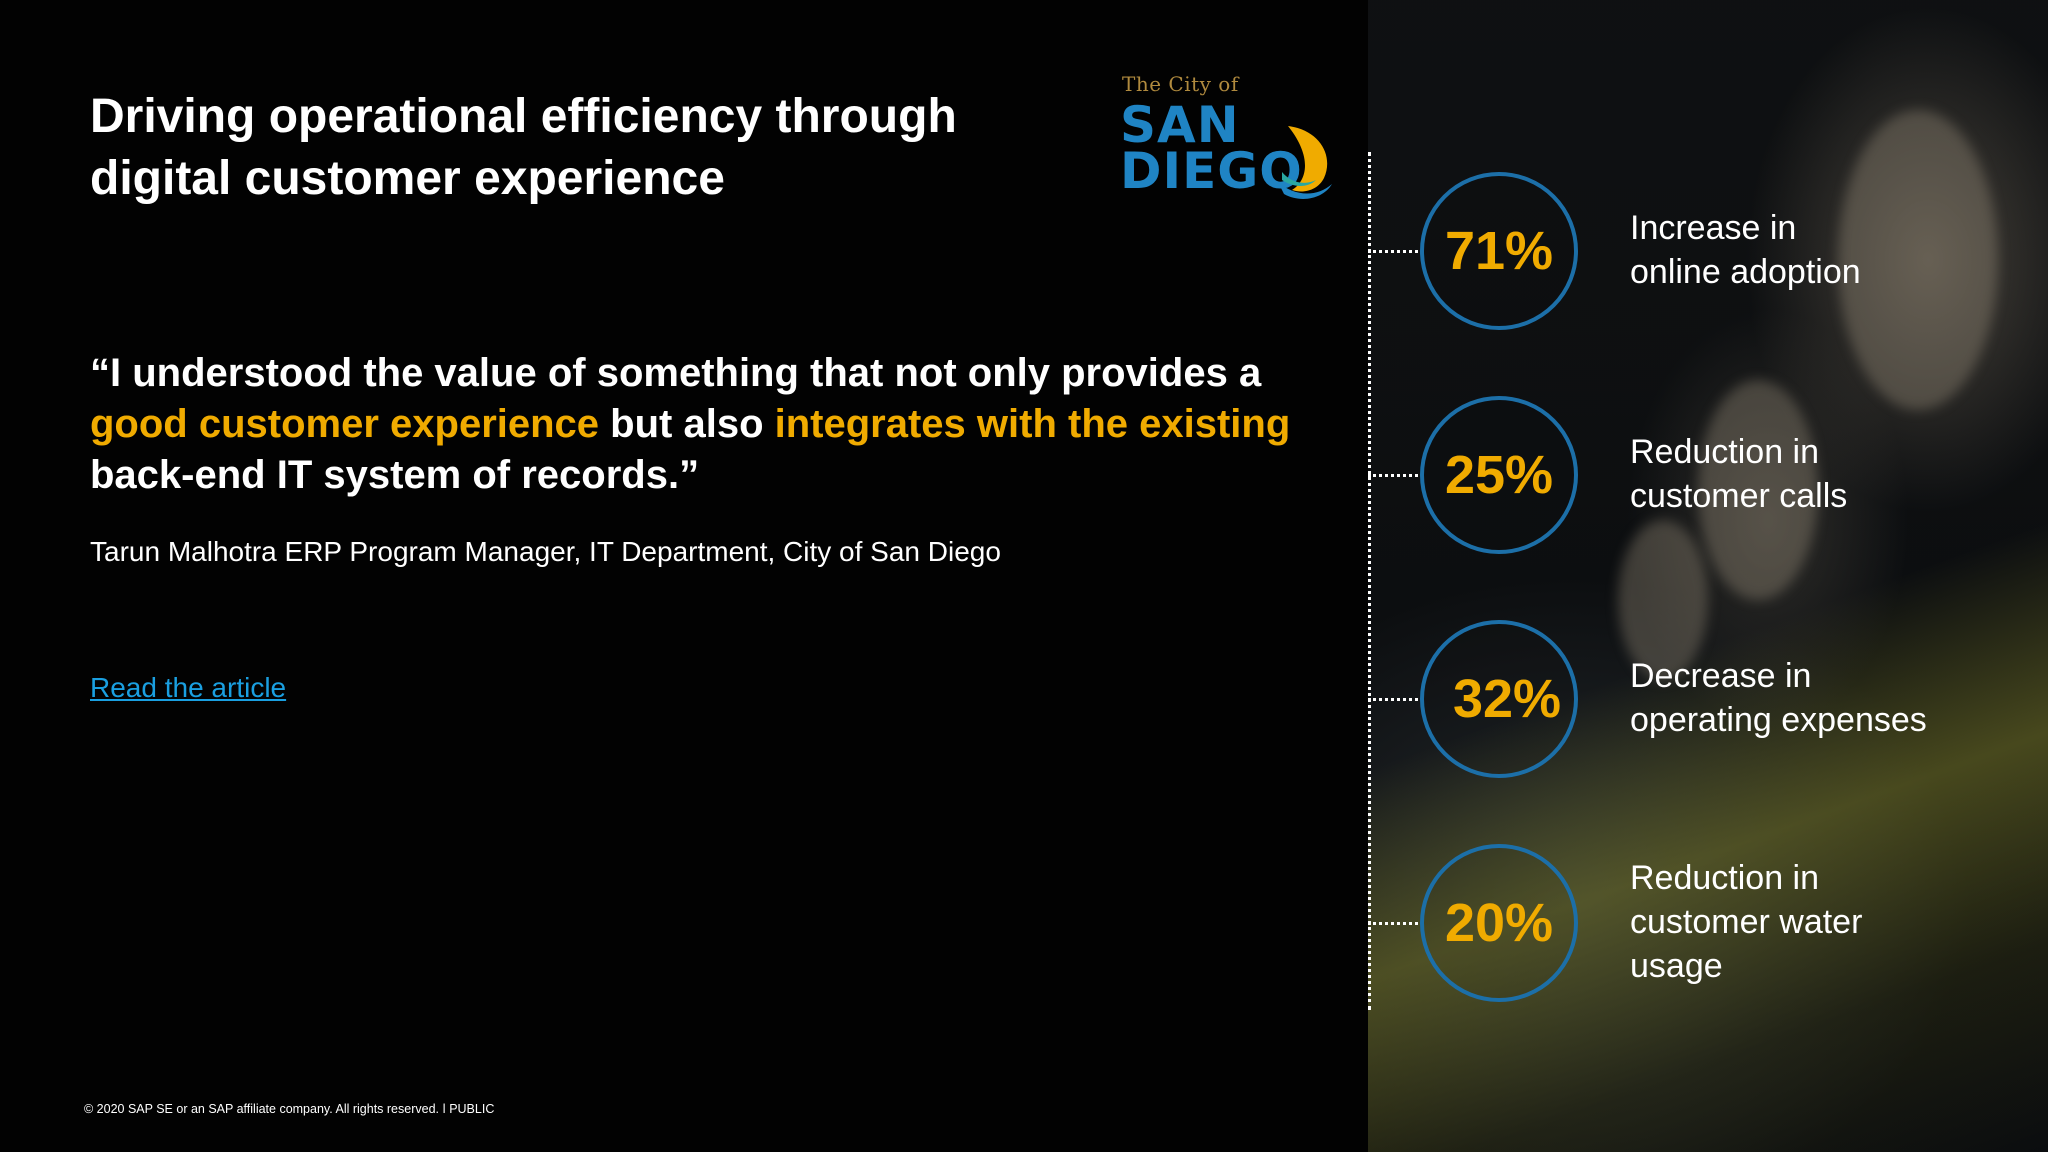 This screenshot has width=2048, height=1152. Describe the element at coordinates (1211, 171) in the screenshot. I see `logo-diego-text: DIEGO` at that location.